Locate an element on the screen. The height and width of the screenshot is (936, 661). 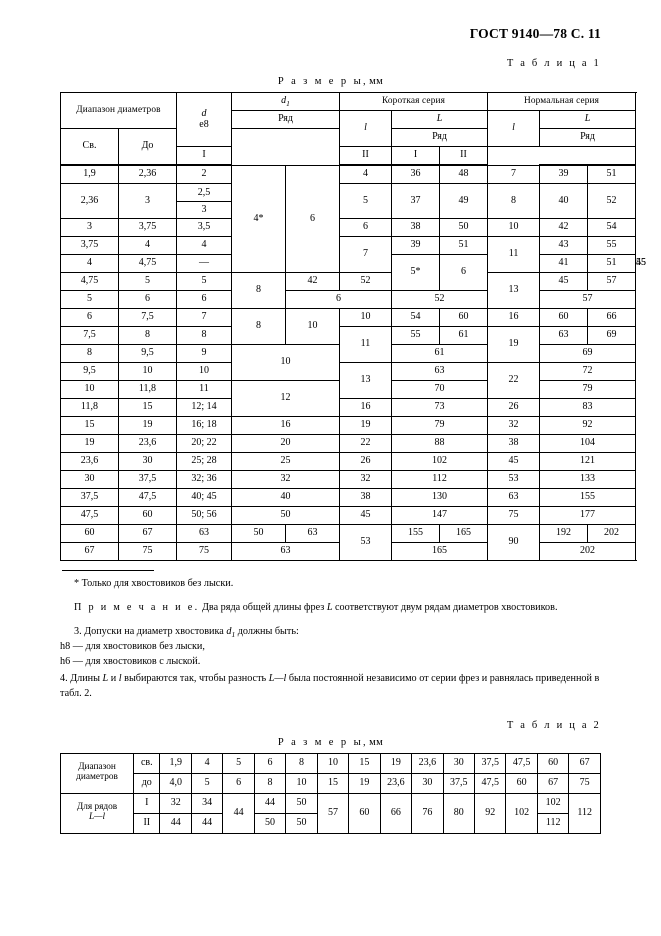
th-short-L: L is located at coordinates (439, 119).